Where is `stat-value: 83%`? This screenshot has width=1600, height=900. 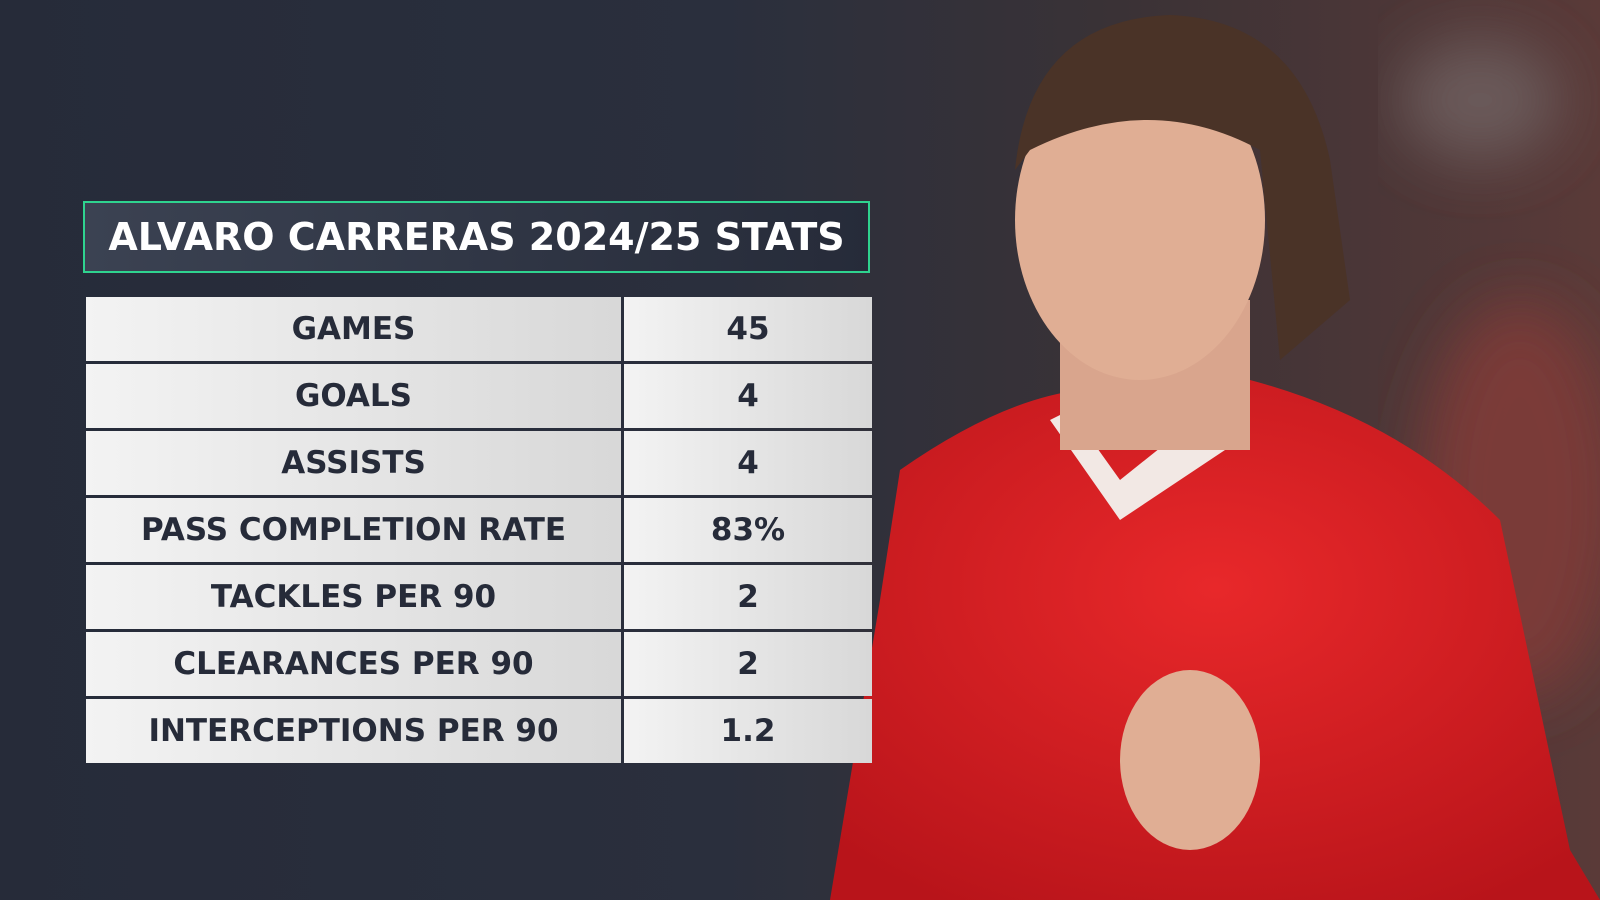 stat-value: 83% is located at coordinates (748, 530).